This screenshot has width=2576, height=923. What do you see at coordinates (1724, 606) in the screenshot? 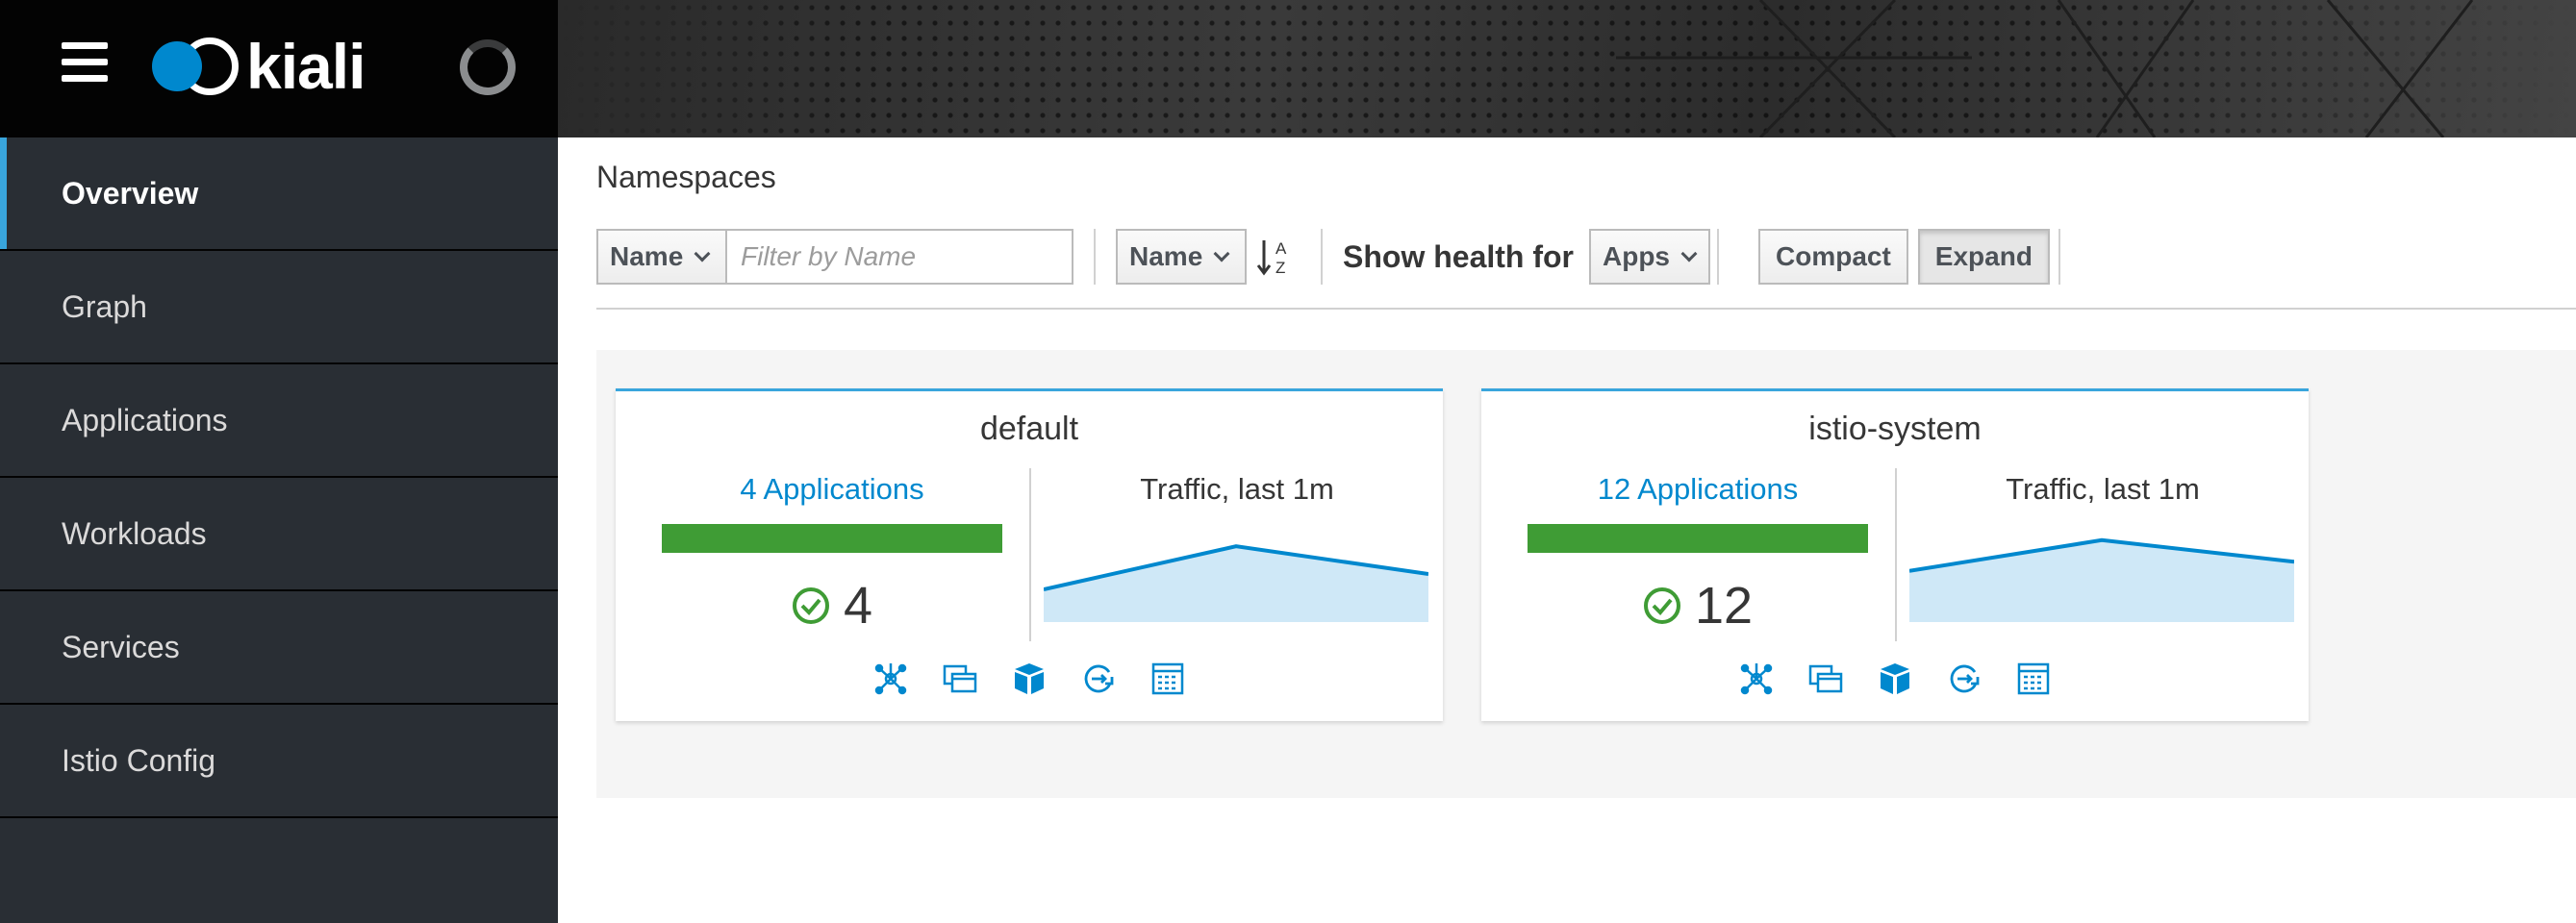
I see `healthy-count-value: 12` at bounding box center [1724, 606].